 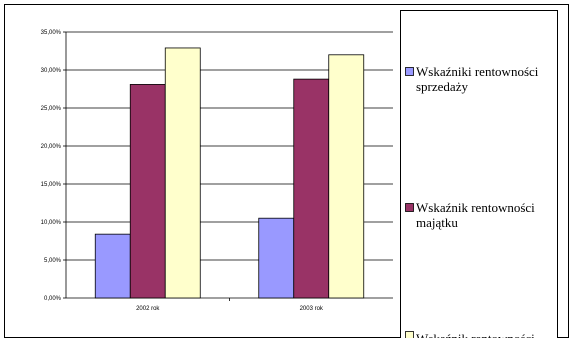 I want to click on legend-label-2-line-2: majątku, so click(x=437, y=222).